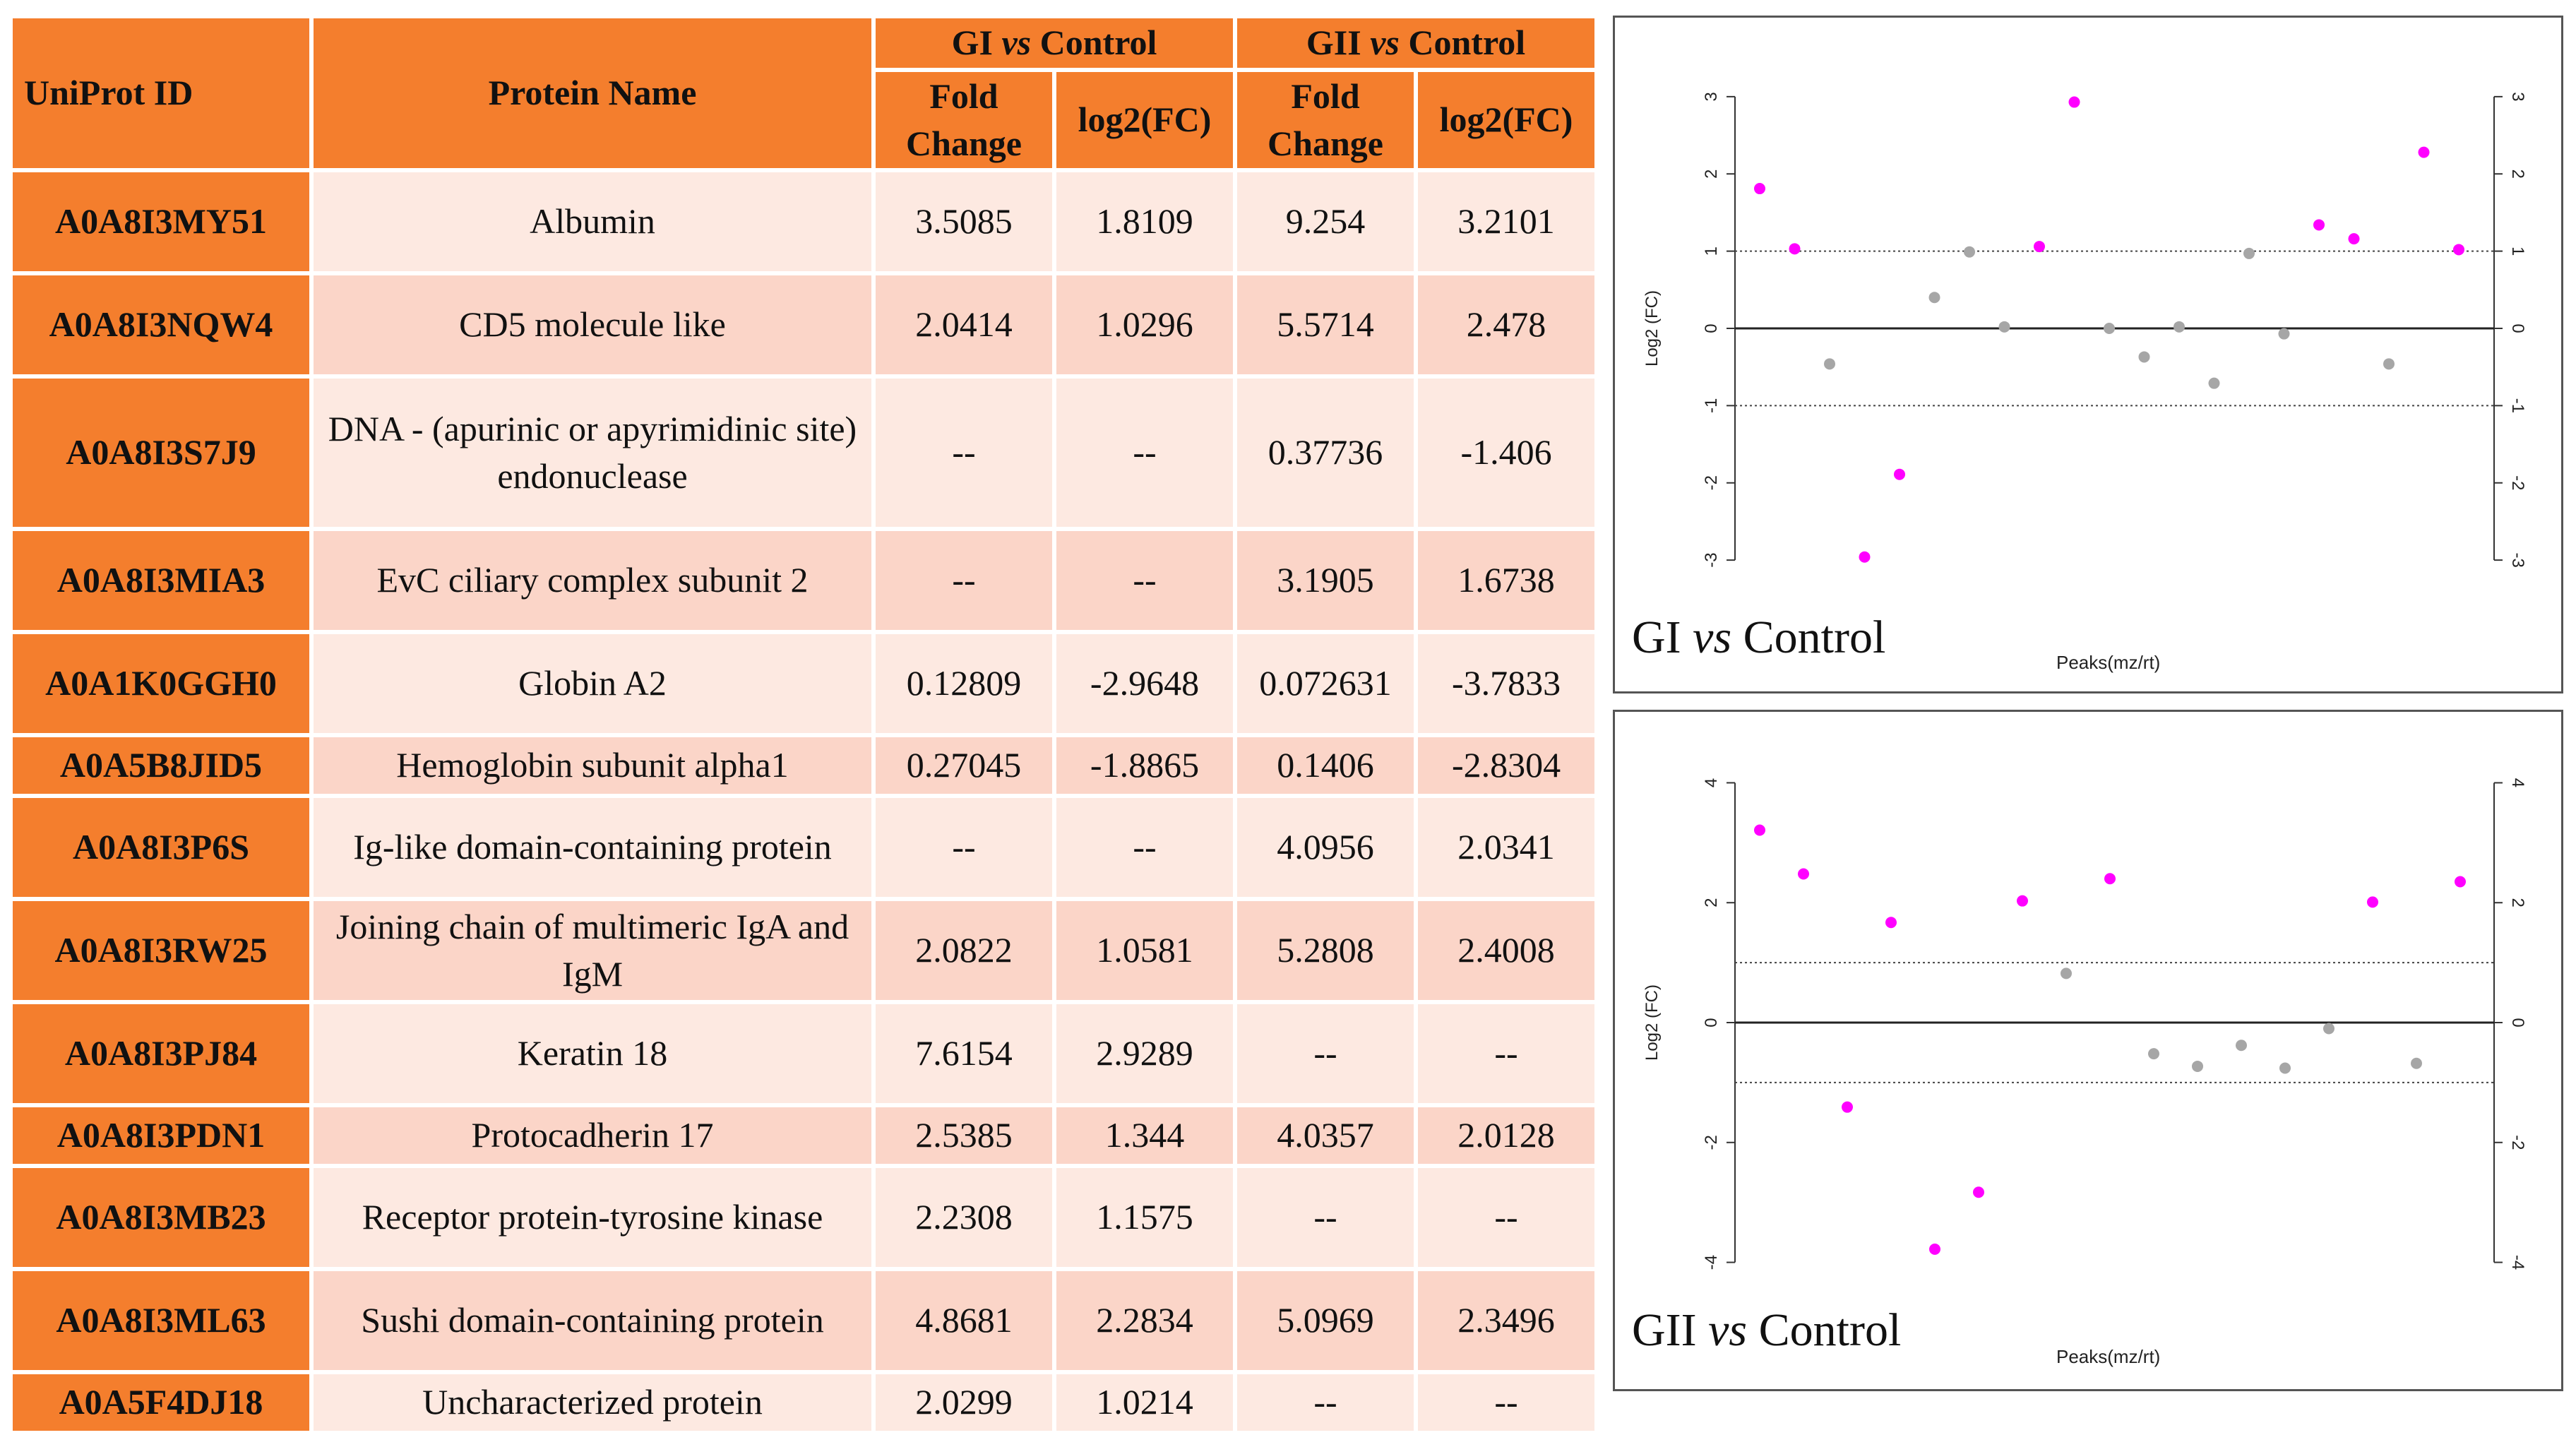  What do you see at coordinates (1711, 1022) in the screenshot?
I see `gii-left-tick-label: 0` at bounding box center [1711, 1022].